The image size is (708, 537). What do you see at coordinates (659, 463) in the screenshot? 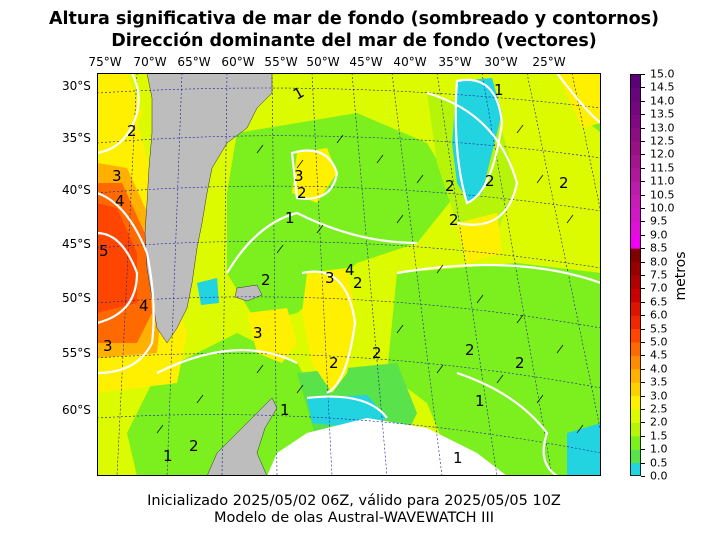
I see `colorbar-tick-label: 0.5` at bounding box center [659, 463].